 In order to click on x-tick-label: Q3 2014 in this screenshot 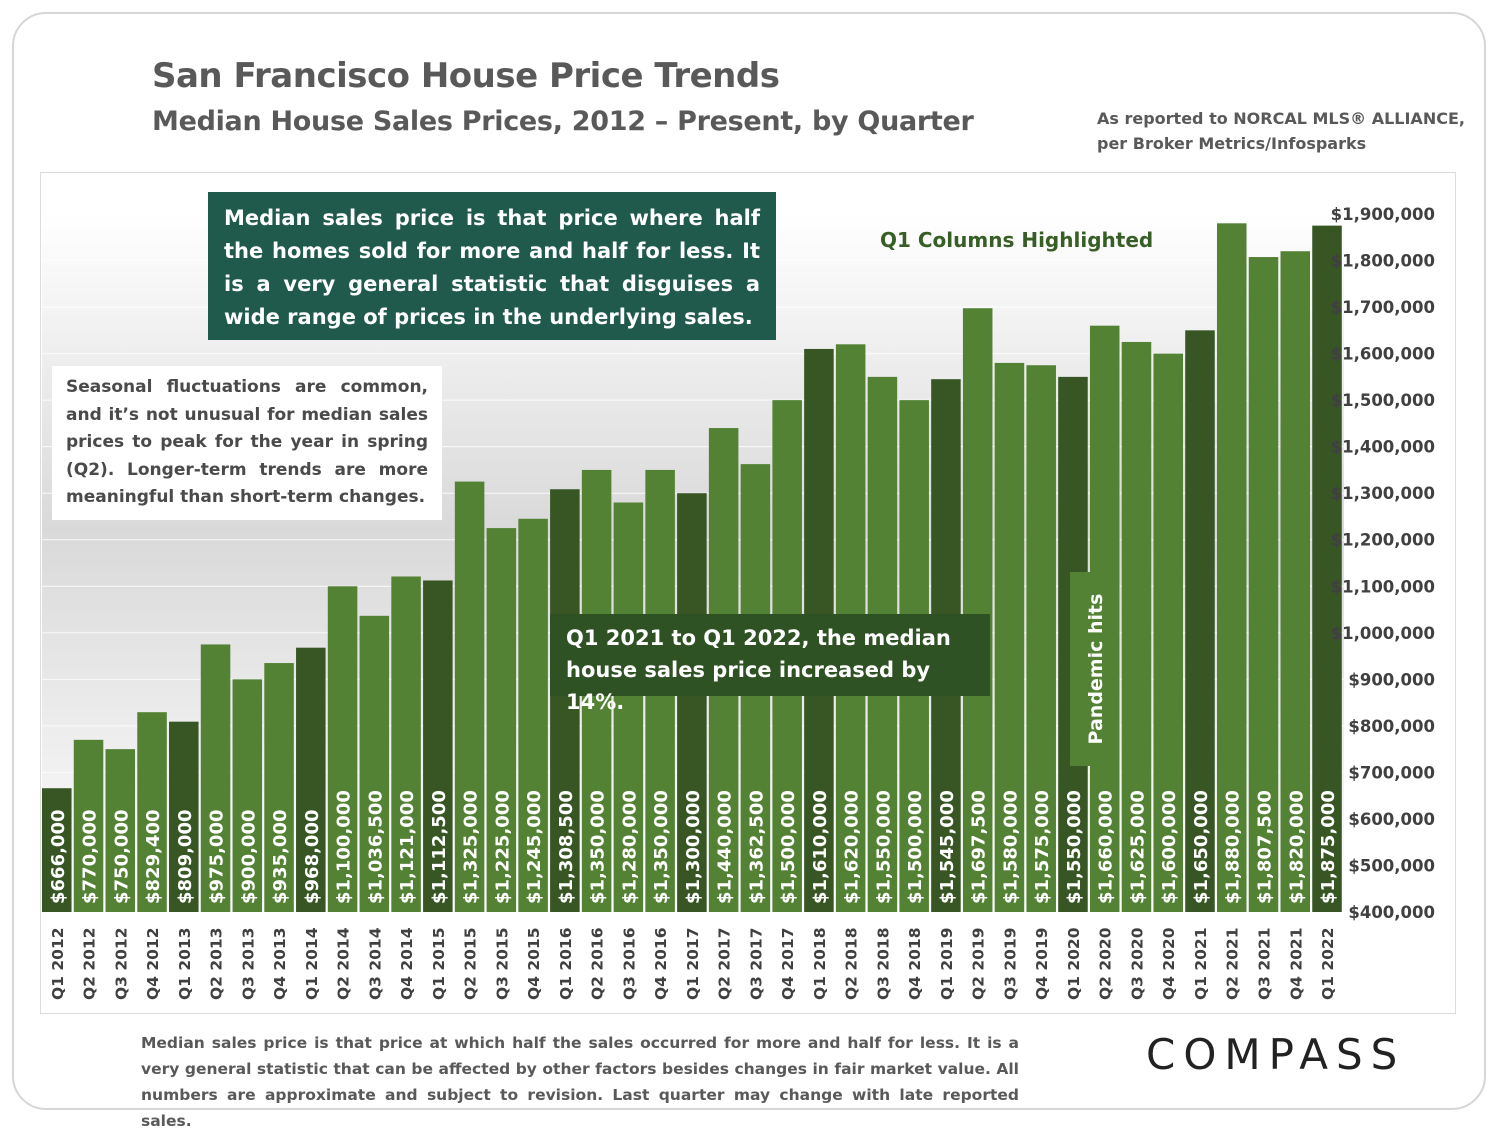, I will do `click(375, 963)`.